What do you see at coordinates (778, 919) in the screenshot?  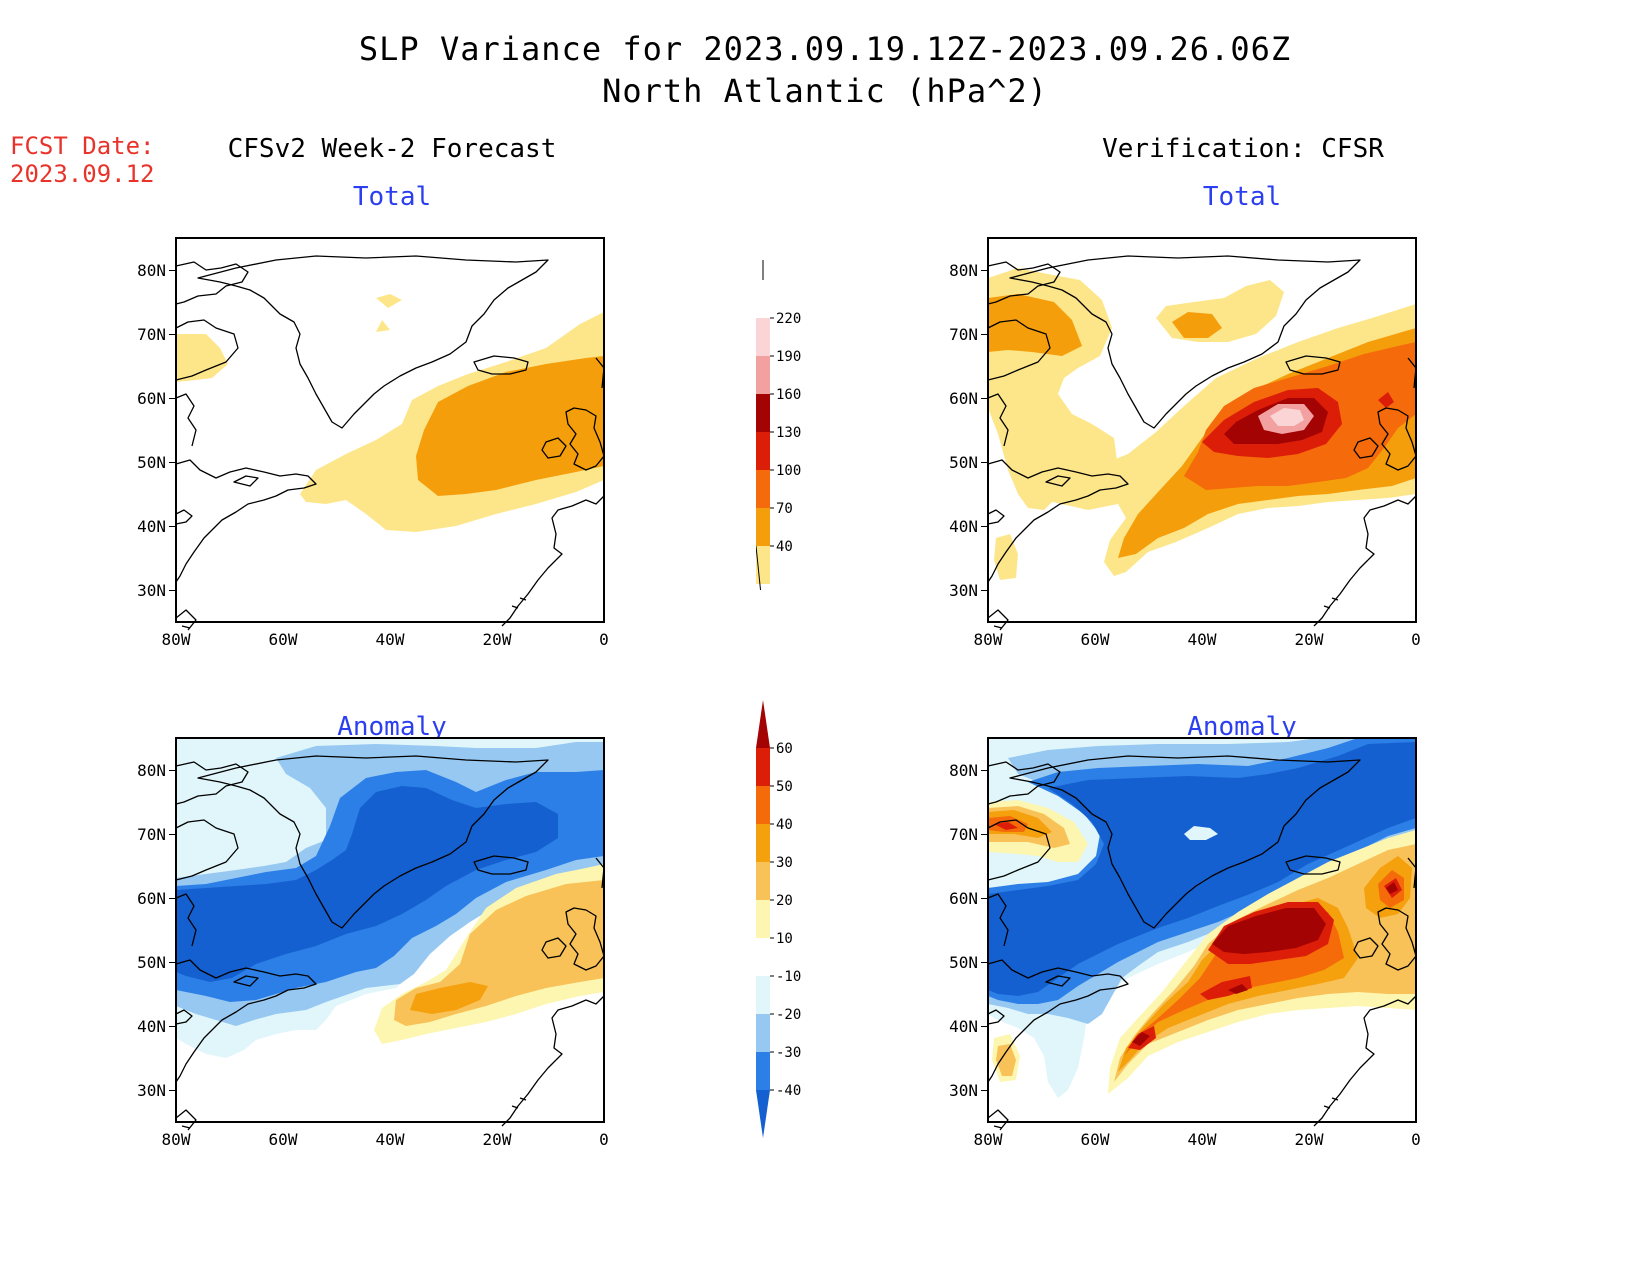 I see `anomaly-colorbar: -40 -30 -20 -10 10 20 30 40 50 60` at bounding box center [778, 919].